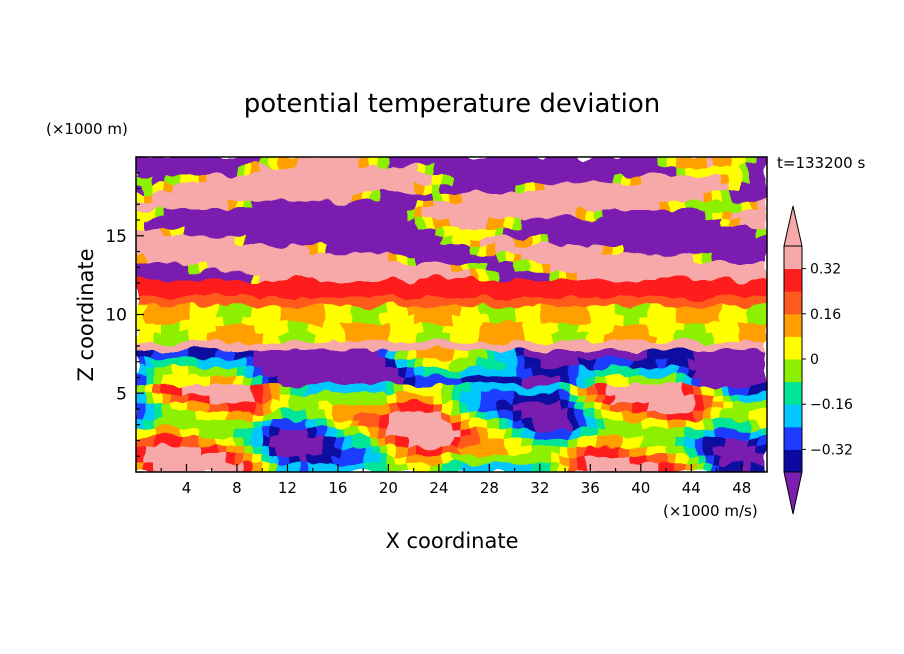 Image resolution: width=904 pixels, height=654 pixels. I want to click on time-label: t=133200 s, so click(821, 163).